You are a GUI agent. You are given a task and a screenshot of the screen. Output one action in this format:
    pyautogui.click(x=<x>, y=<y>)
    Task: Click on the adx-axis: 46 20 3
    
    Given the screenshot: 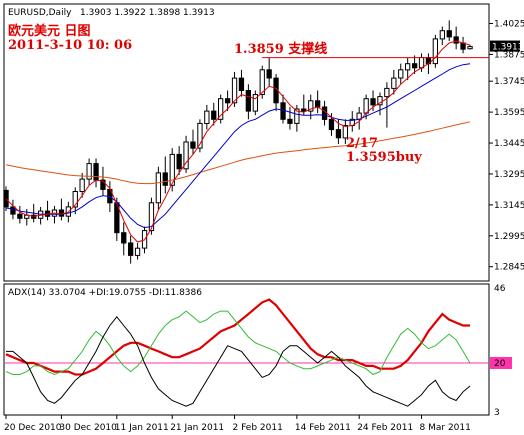 What is the action you would take?
    pyautogui.click(x=501, y=351)
    